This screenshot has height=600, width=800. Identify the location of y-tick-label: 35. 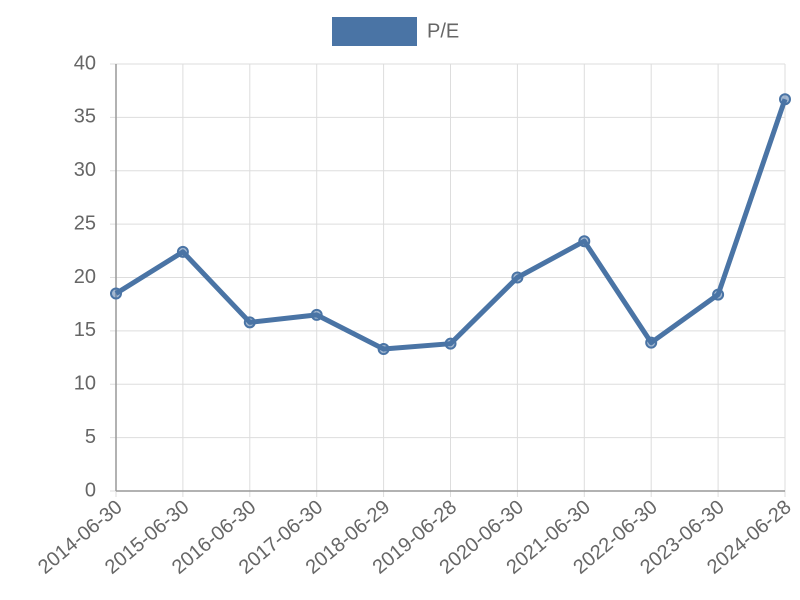
(85, 117).